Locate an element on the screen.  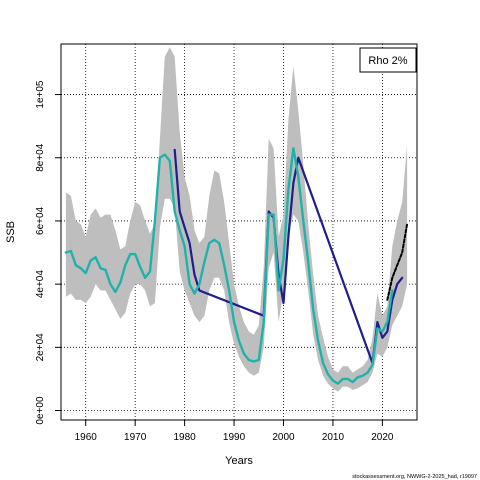
x-tick-label: 2020 is located at coordinates (382, 437).